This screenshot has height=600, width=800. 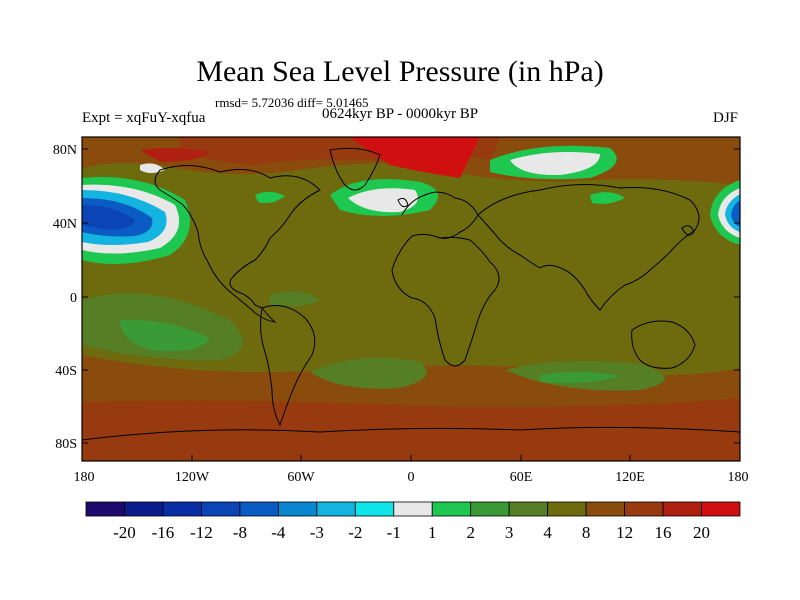 What do you see at coordinates (509, 532) in the screenshot?
I see `colorbar-label: 3` at bounding box center [509, 532].